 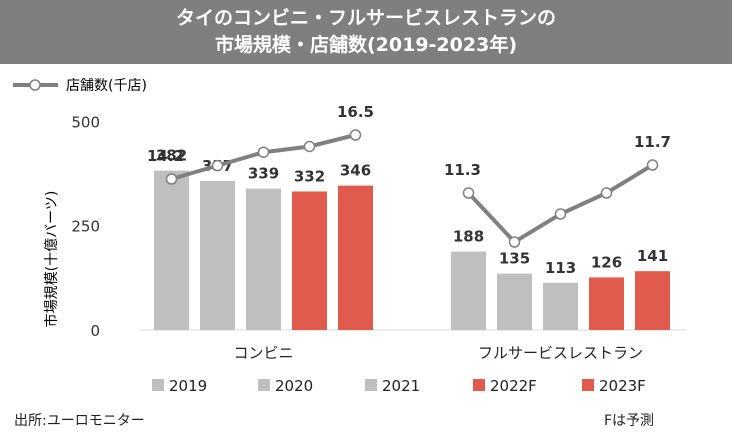 I want to click on y-tick-label: 250, so click(x=85, y=227).